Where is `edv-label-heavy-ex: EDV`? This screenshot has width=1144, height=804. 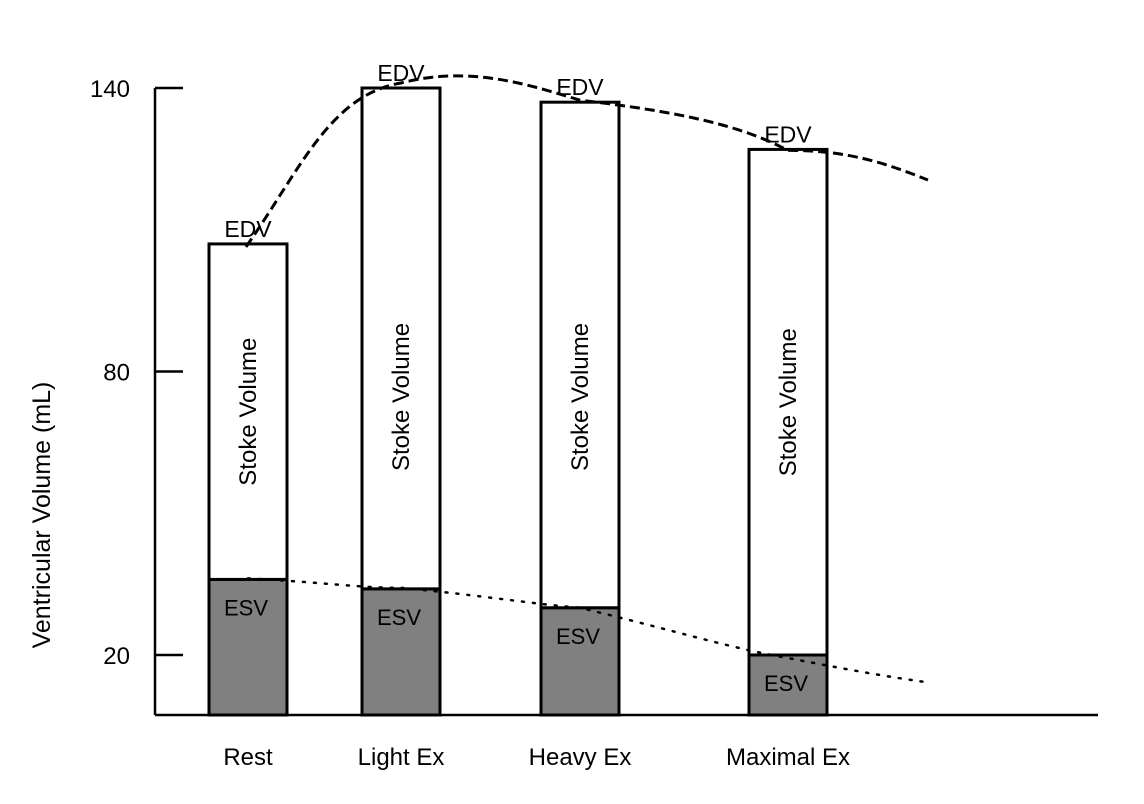
edv-label-heavy-ex: EDV is located at coordinates (580, 87).